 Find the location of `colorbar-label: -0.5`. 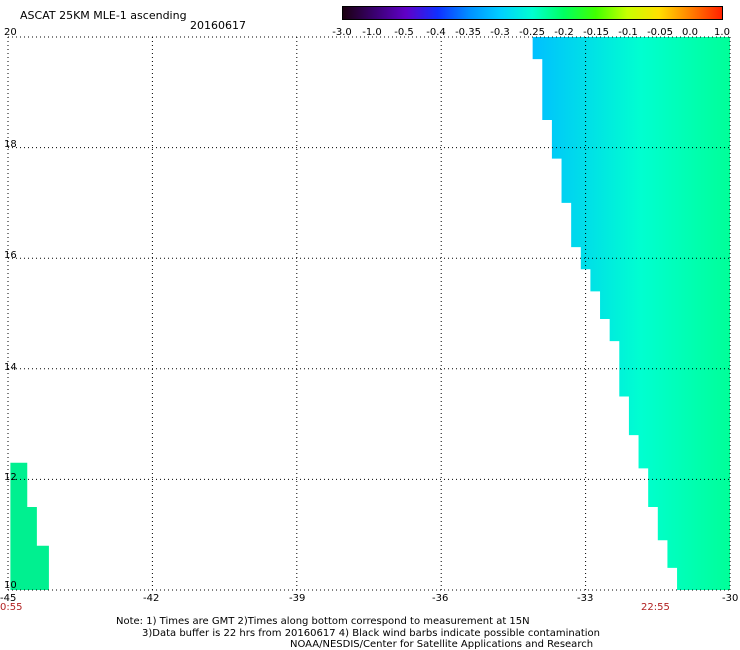

colorbar-label: -0.5 is located at coordinates (404, 32).